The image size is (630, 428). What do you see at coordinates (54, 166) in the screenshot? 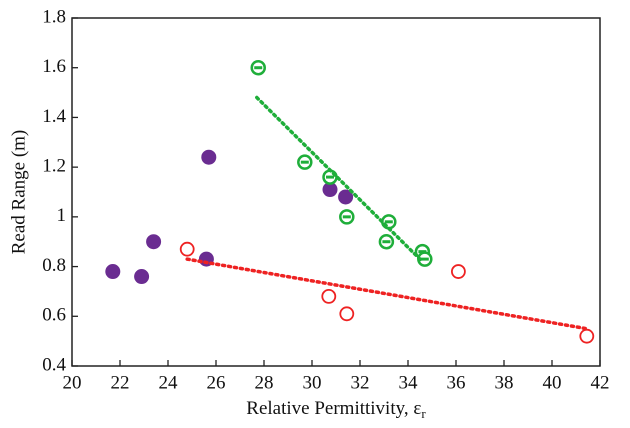
I see `y-tick-label: 1.2` at bounding box center [54, 166].